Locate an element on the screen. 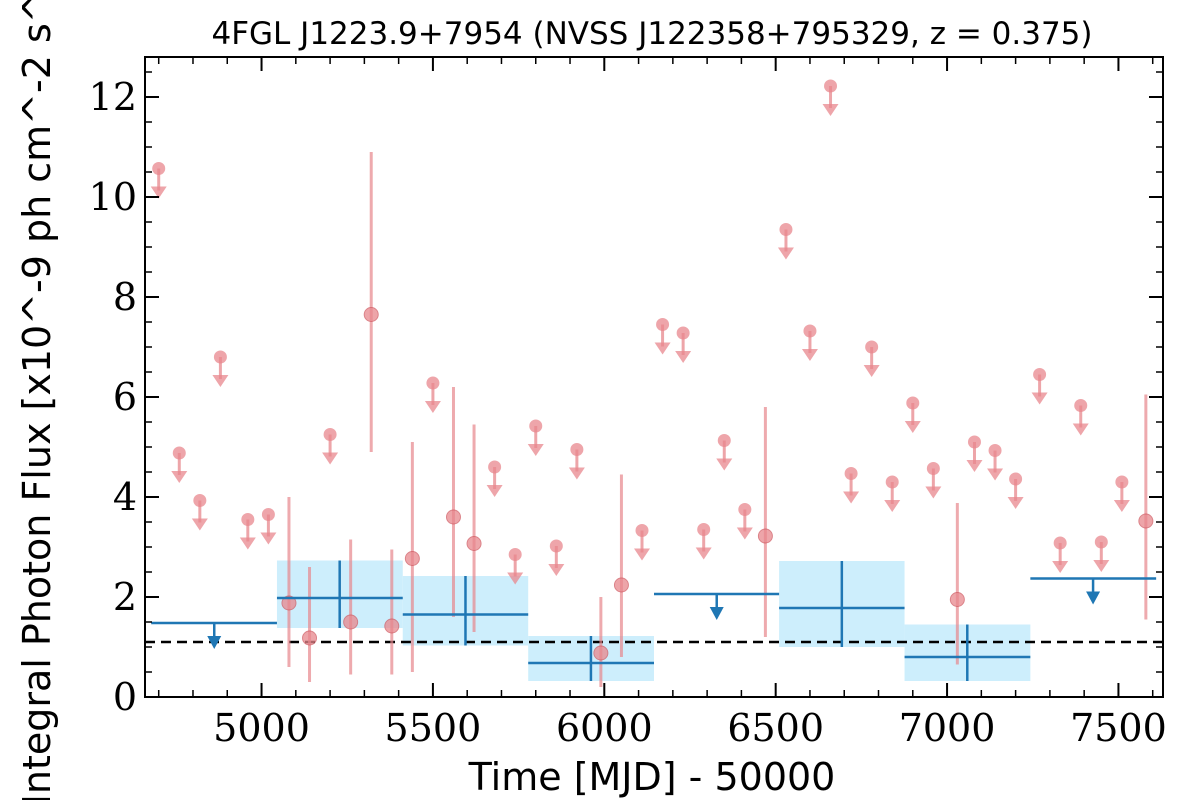 The image size is (1200, 800). x-tick-label: 6000 is located at coordinates (604, 728).